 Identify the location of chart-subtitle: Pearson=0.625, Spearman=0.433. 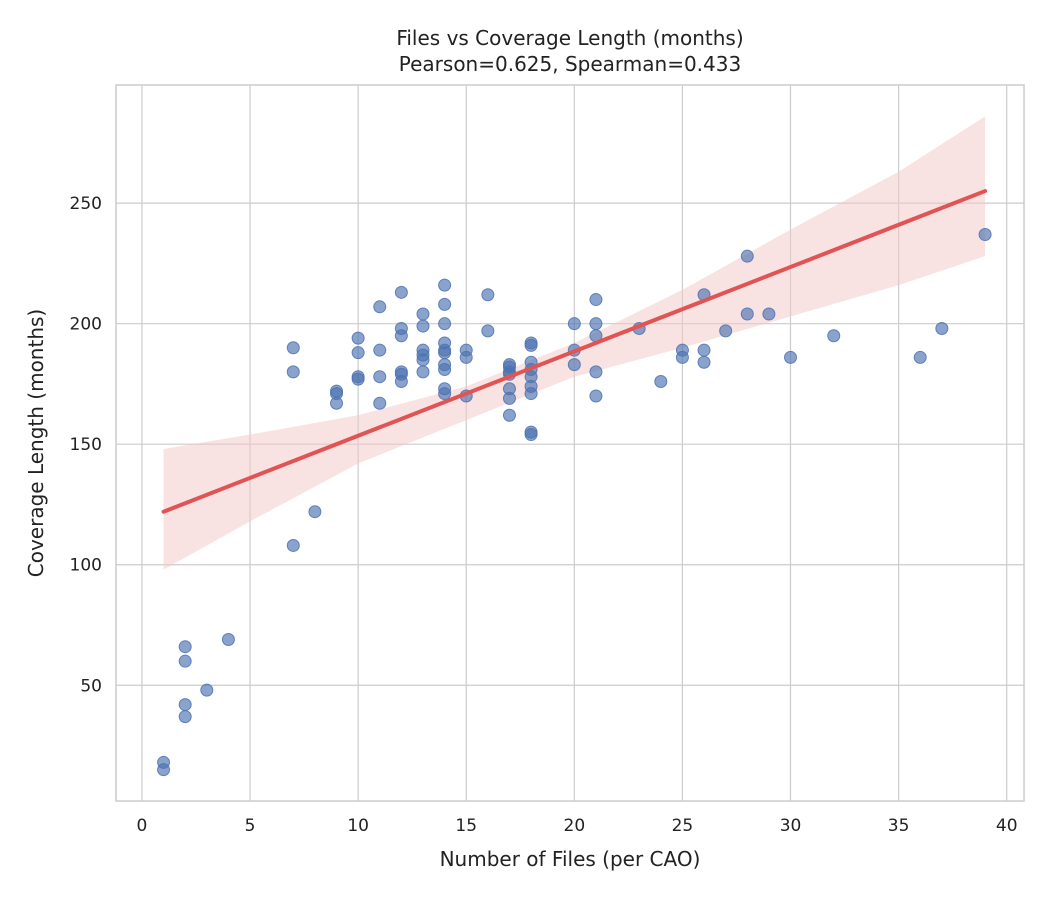
(570, 64).